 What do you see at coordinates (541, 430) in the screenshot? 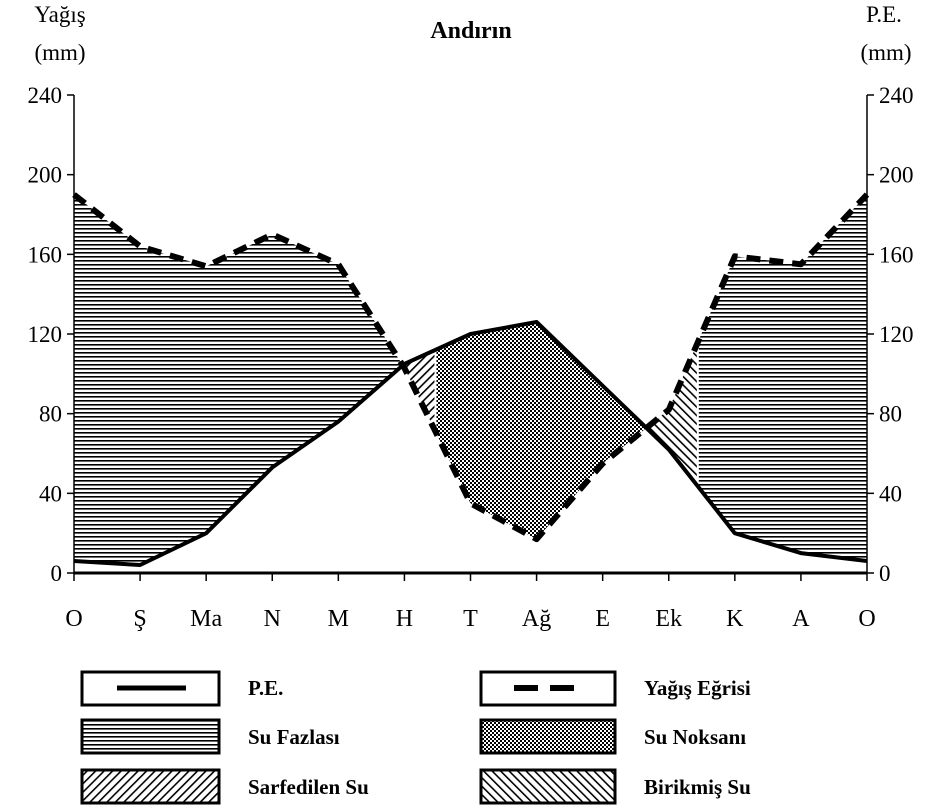
I see `area-su-noksani` at bounding box center [541, 430].